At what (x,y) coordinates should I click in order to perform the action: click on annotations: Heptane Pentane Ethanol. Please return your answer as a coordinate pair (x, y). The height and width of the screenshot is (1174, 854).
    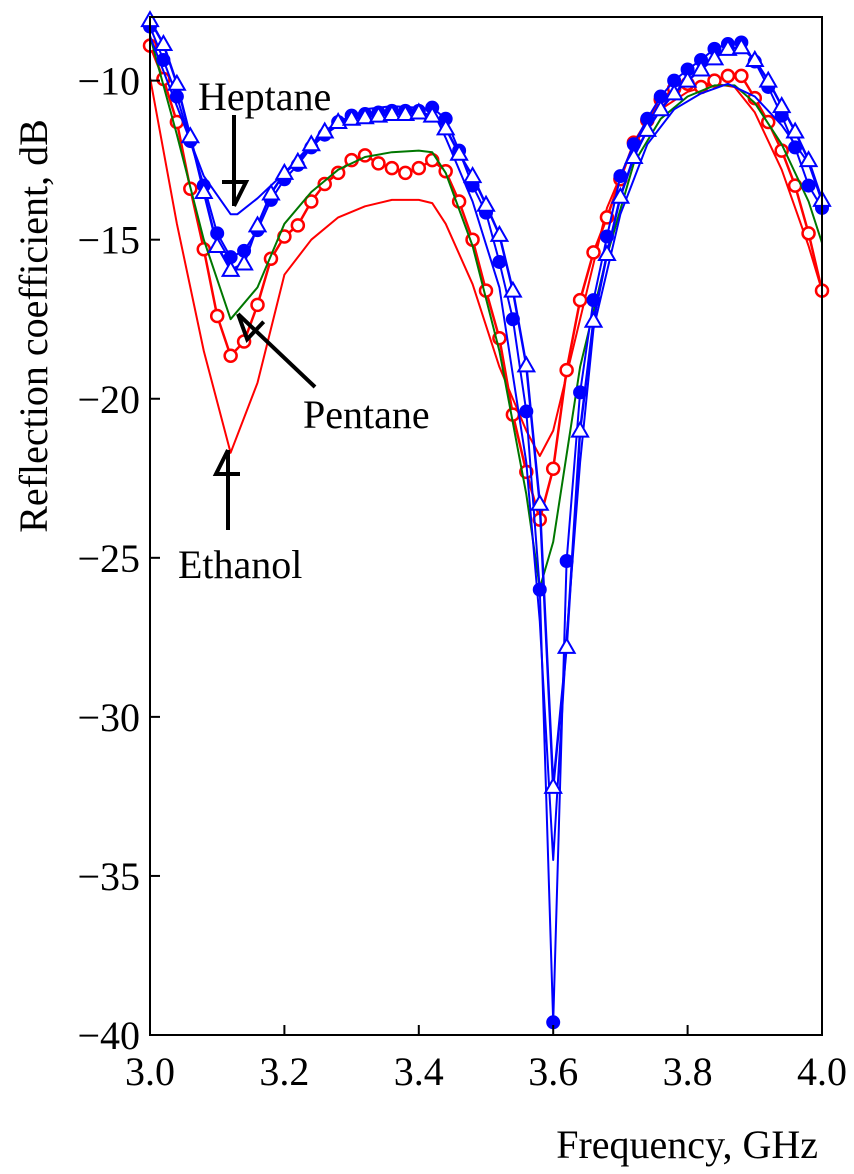
    Looking at the image, I should click on (304, 330).